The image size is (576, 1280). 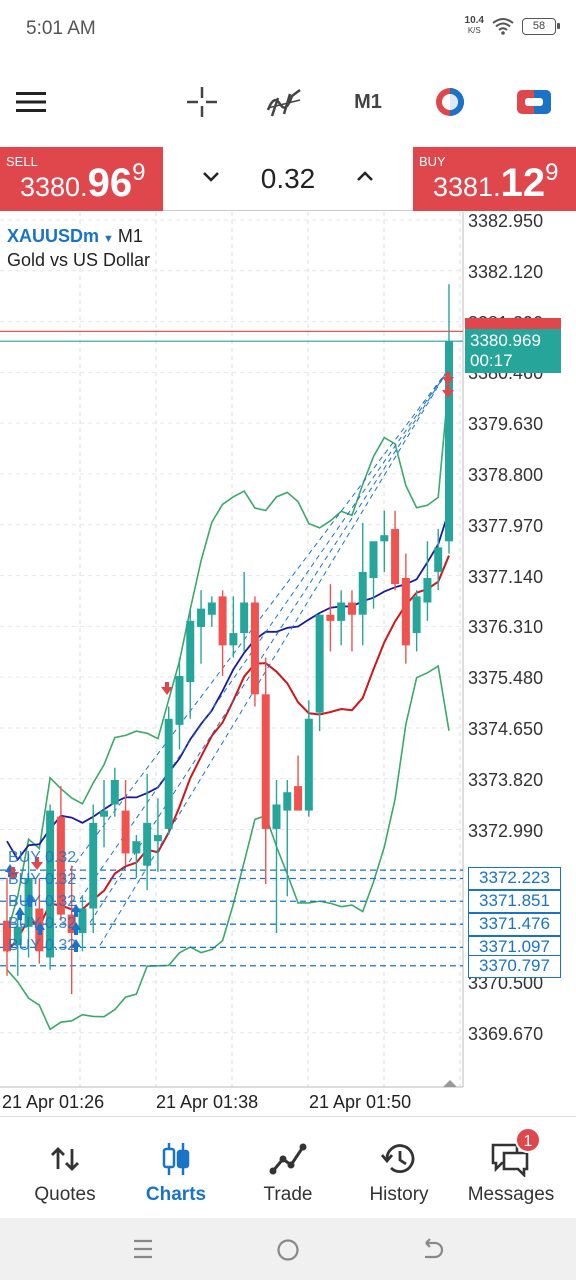 What do you see at coordinates (22, 161) in the screenshot?
I see `sell-label: SELL` at bounding box center [22, 161].